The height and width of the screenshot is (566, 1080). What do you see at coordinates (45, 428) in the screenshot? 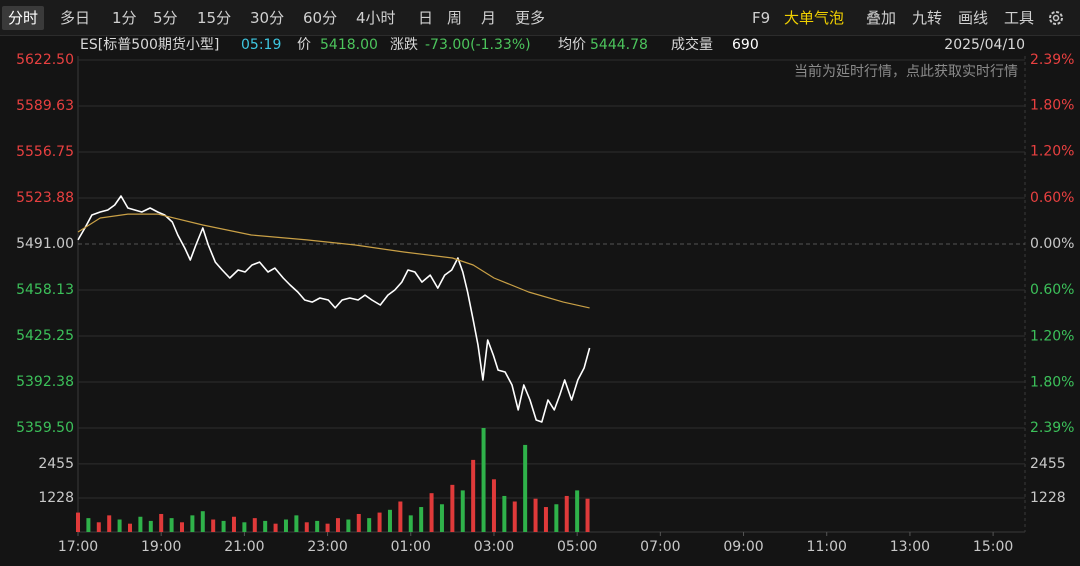
I see `y-tick-label: 5359.50` at bounding box center [45, 428].